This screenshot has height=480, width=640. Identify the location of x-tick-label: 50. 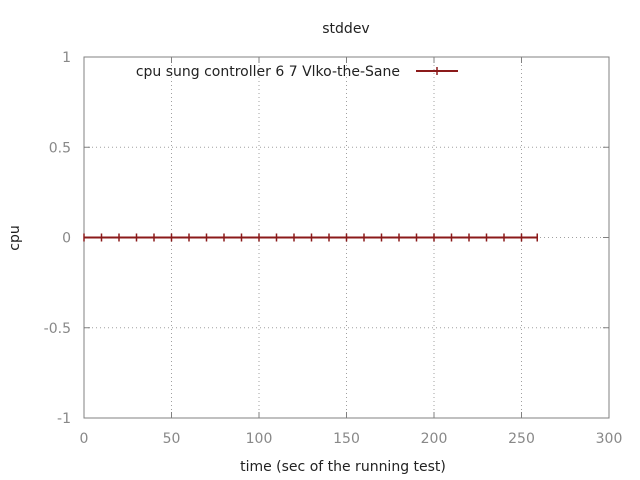
(172, 439).